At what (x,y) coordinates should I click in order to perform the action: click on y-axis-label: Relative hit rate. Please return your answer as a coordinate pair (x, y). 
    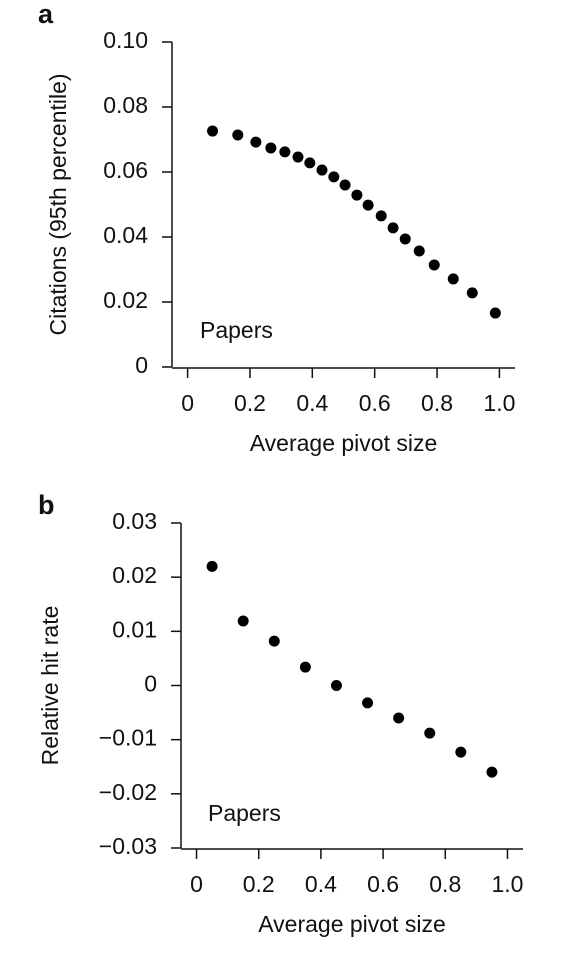
    Looking at the image, I should click on (50, 686).